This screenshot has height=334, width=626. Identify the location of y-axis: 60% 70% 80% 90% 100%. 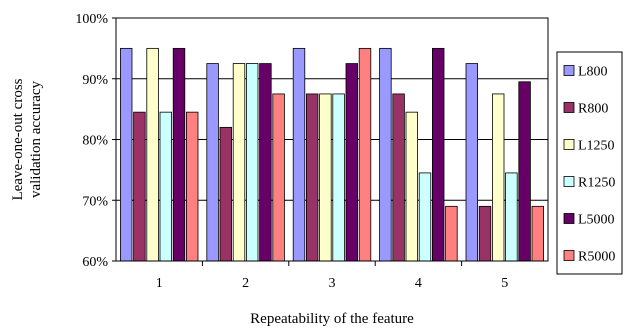
(95, 141).